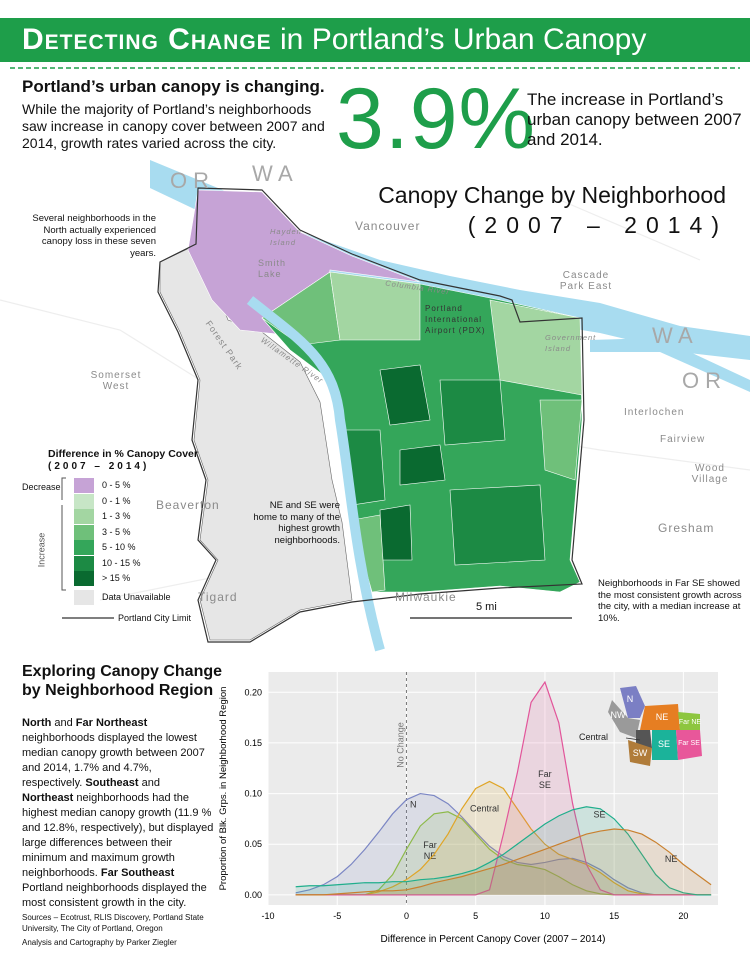 This screenshot has height=971, width=750. Describe the element at coordinates (593, 737) in the screenshot. I see `inset-label: Central` at that location.